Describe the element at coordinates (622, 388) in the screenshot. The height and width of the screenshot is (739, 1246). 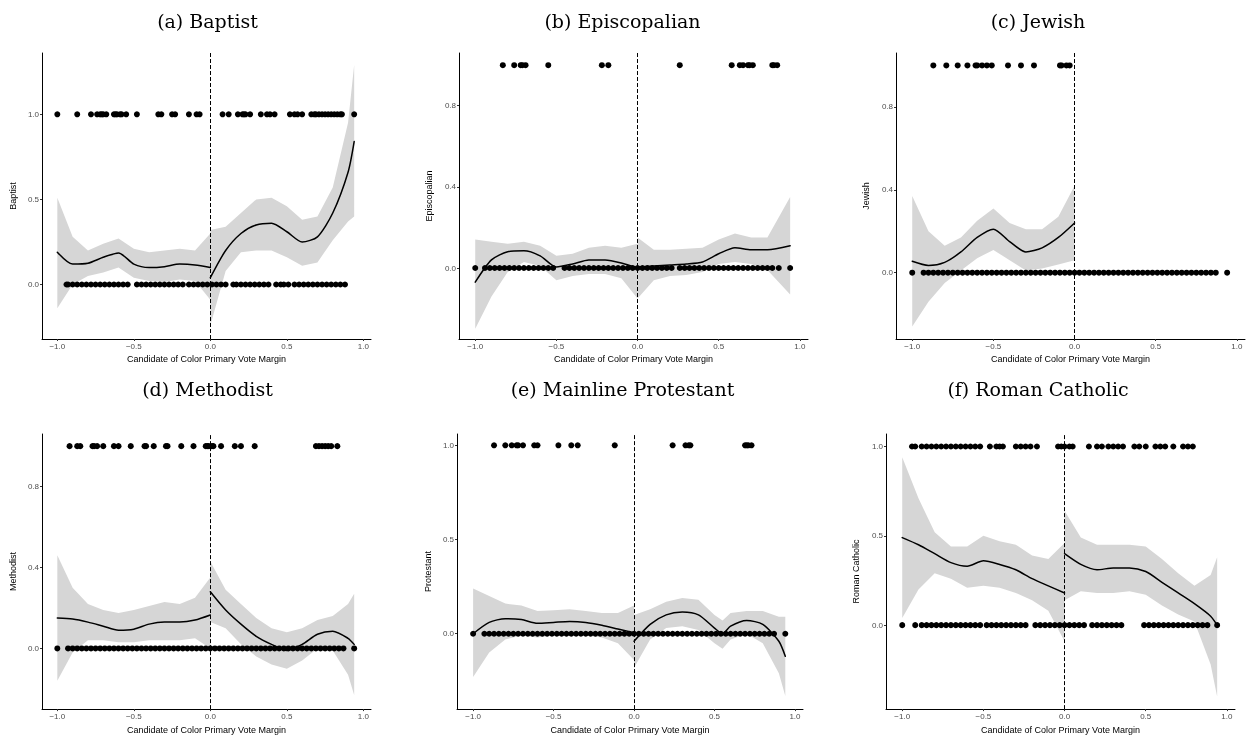
I see `chart-title: (e) Mainline Protestant` at that location.